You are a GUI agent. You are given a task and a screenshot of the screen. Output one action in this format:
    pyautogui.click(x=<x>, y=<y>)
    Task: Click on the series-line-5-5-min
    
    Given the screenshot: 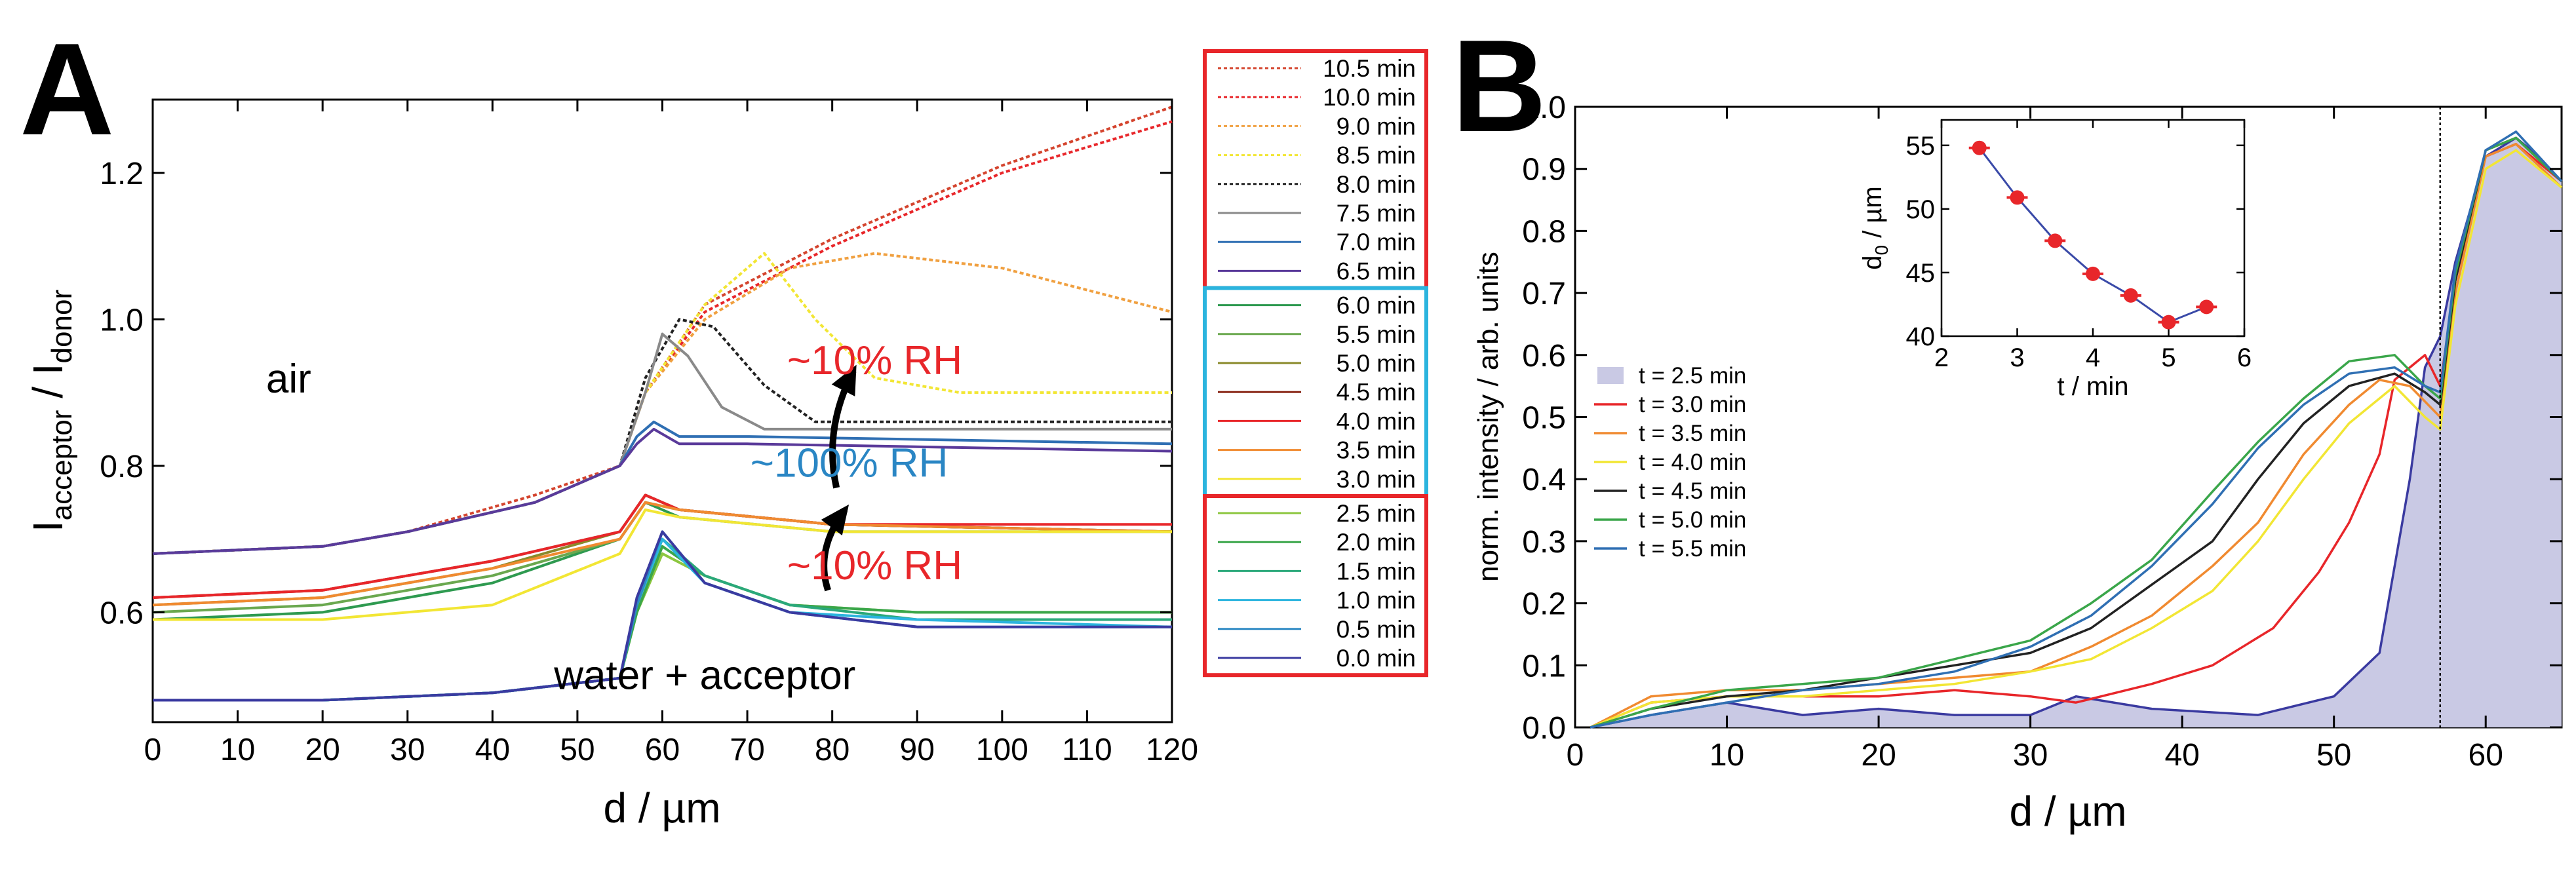 What is the action you would take?
    pyautogui.click(x=662, y=557)
    